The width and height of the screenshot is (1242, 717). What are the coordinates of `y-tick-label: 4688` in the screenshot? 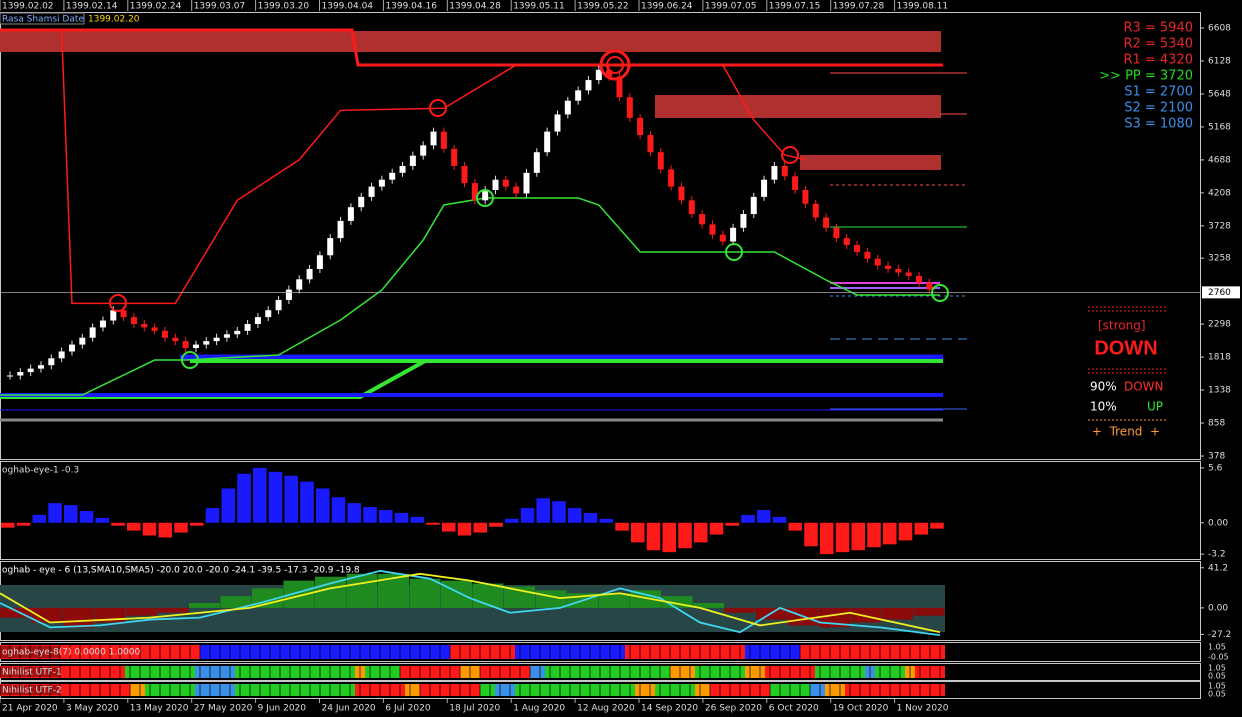 It's located at (1219, 160).